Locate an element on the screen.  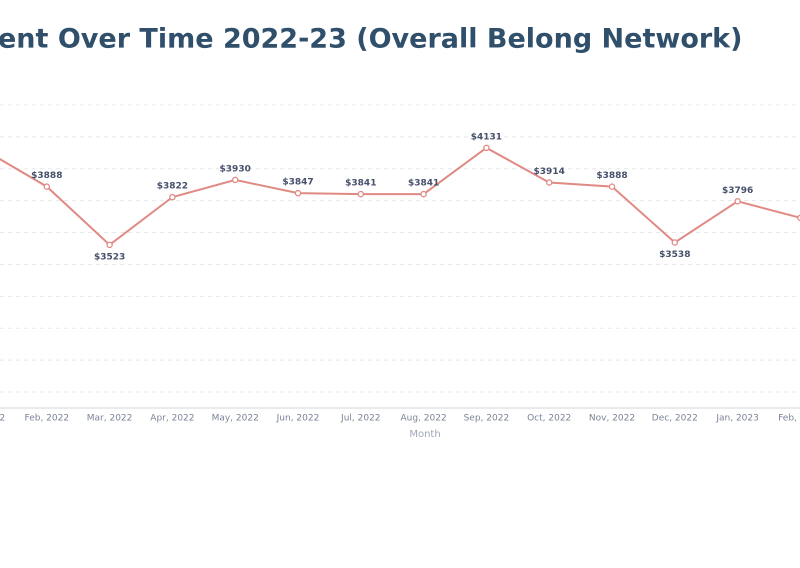
data-label: $3930 is located at coordinates (235, 169).